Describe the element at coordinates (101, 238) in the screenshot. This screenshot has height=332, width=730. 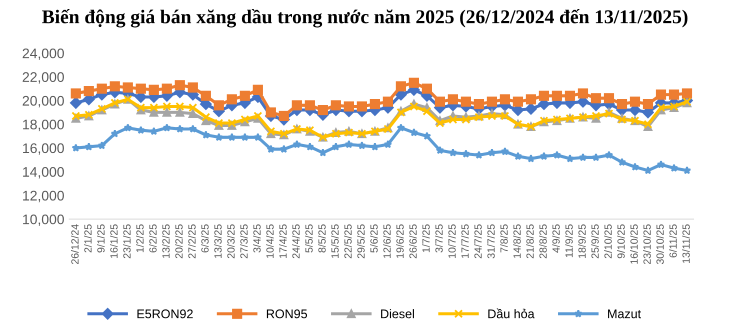
I see `x-tick-label: 9/1/25` at that location.